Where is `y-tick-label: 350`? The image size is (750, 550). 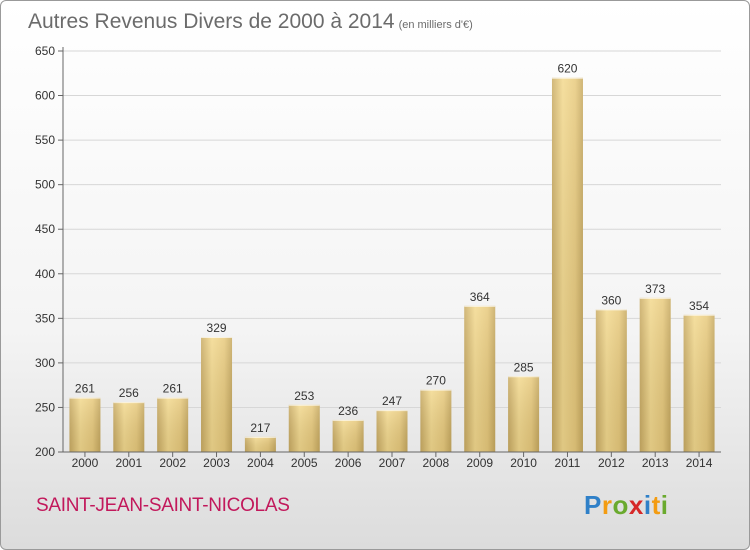 y-tick-label: 350 is located at coordinates (45, 318).